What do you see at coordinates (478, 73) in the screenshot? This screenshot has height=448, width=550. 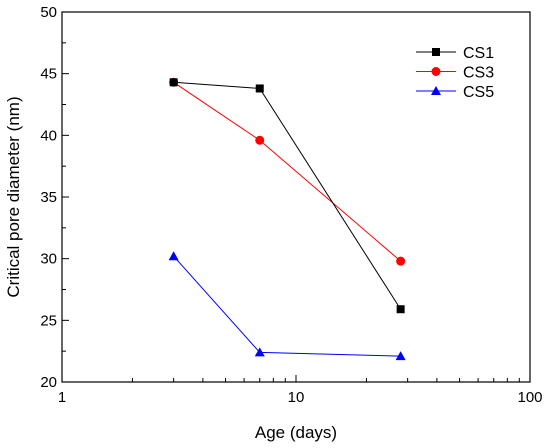 I see `legend-label: CS3` at bounding box center [478, 73].